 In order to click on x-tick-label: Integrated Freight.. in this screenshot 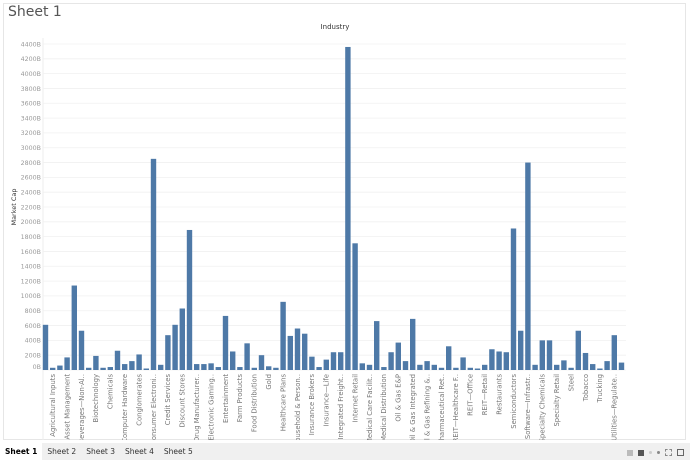, I will do `click(341, 407)`.